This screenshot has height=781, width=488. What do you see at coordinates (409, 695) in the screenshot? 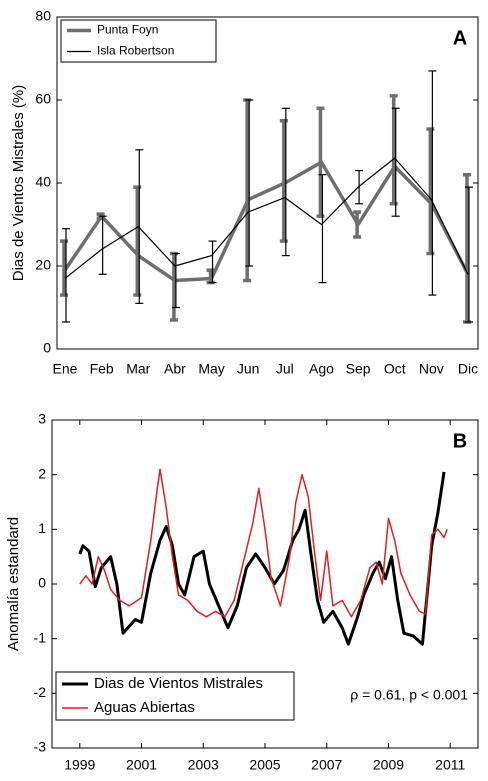
I see `annotation: ρ = 0.61, p < 0.001` at bounding box center [409, 695].